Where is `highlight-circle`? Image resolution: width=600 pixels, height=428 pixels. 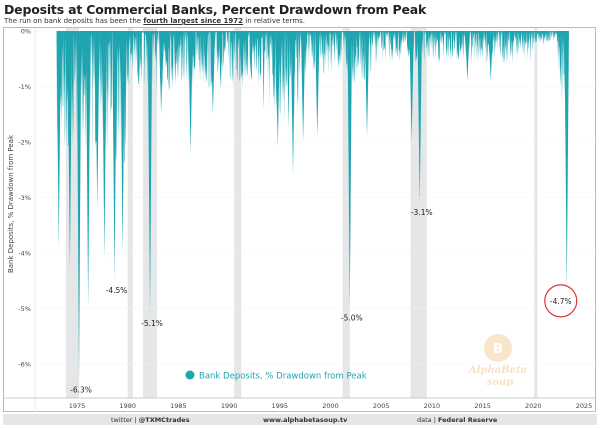
highlight-circle is located at coordinates (561, 301).